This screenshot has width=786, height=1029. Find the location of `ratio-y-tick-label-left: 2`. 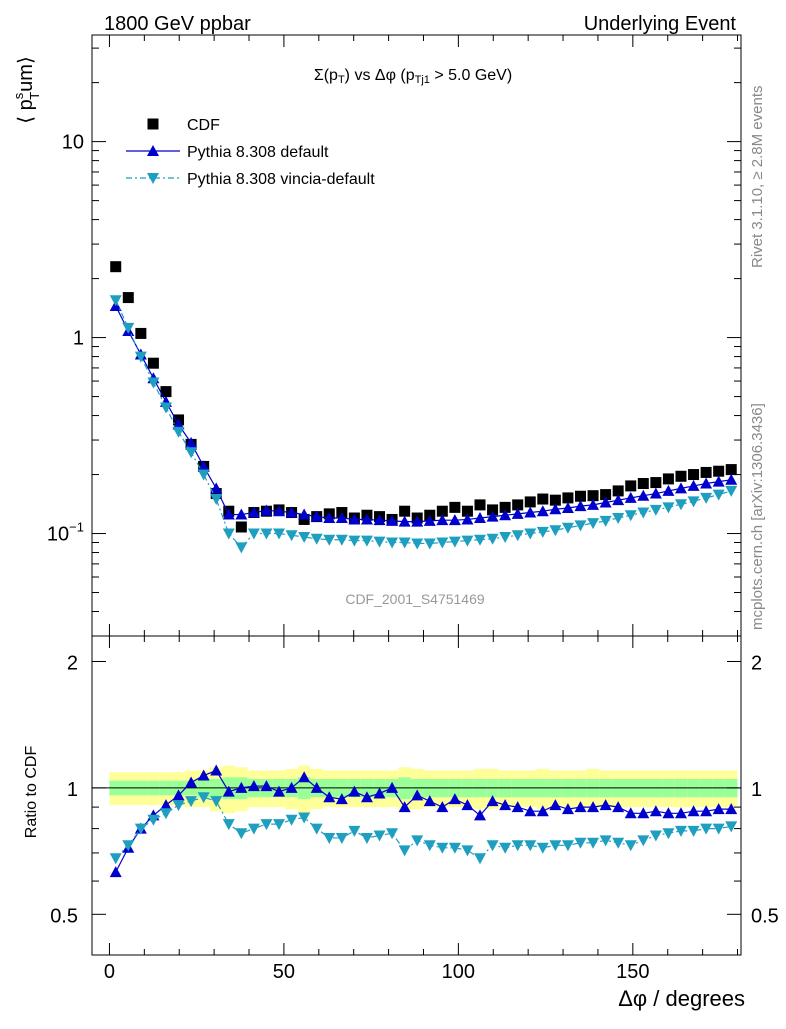

ratio-y-tick-label-left: 2 is located at coordinates (72, 663).